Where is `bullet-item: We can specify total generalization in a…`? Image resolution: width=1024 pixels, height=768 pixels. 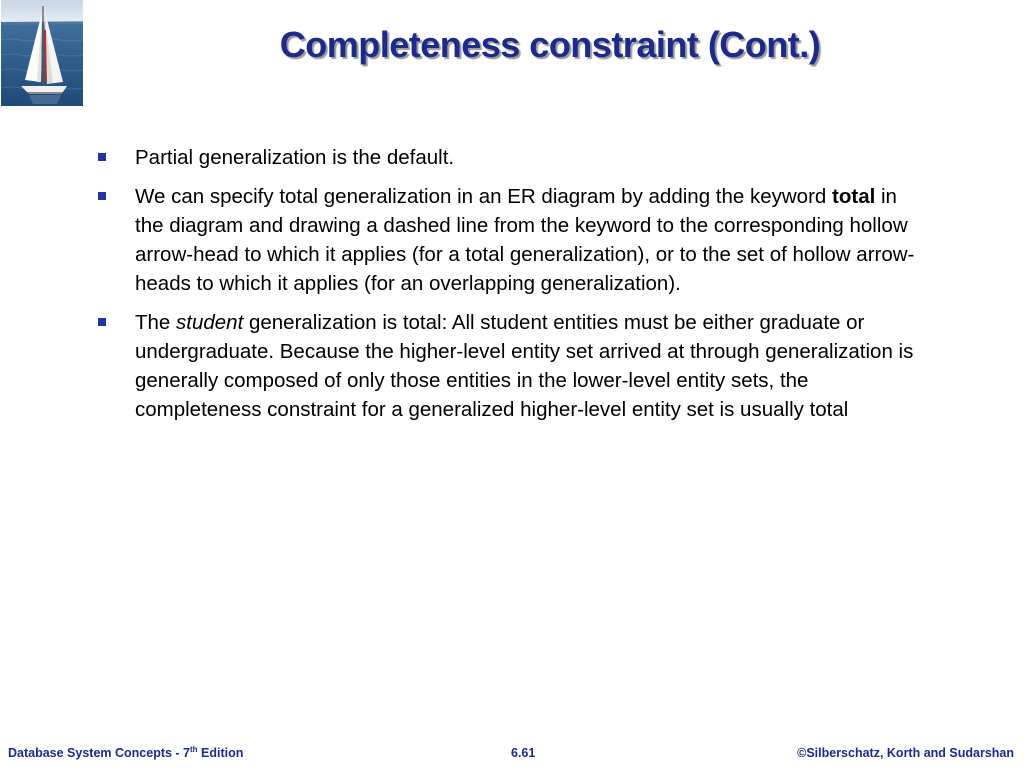 bullet-item: We can specify total generalization in a… is located at coordinates (506, 240).